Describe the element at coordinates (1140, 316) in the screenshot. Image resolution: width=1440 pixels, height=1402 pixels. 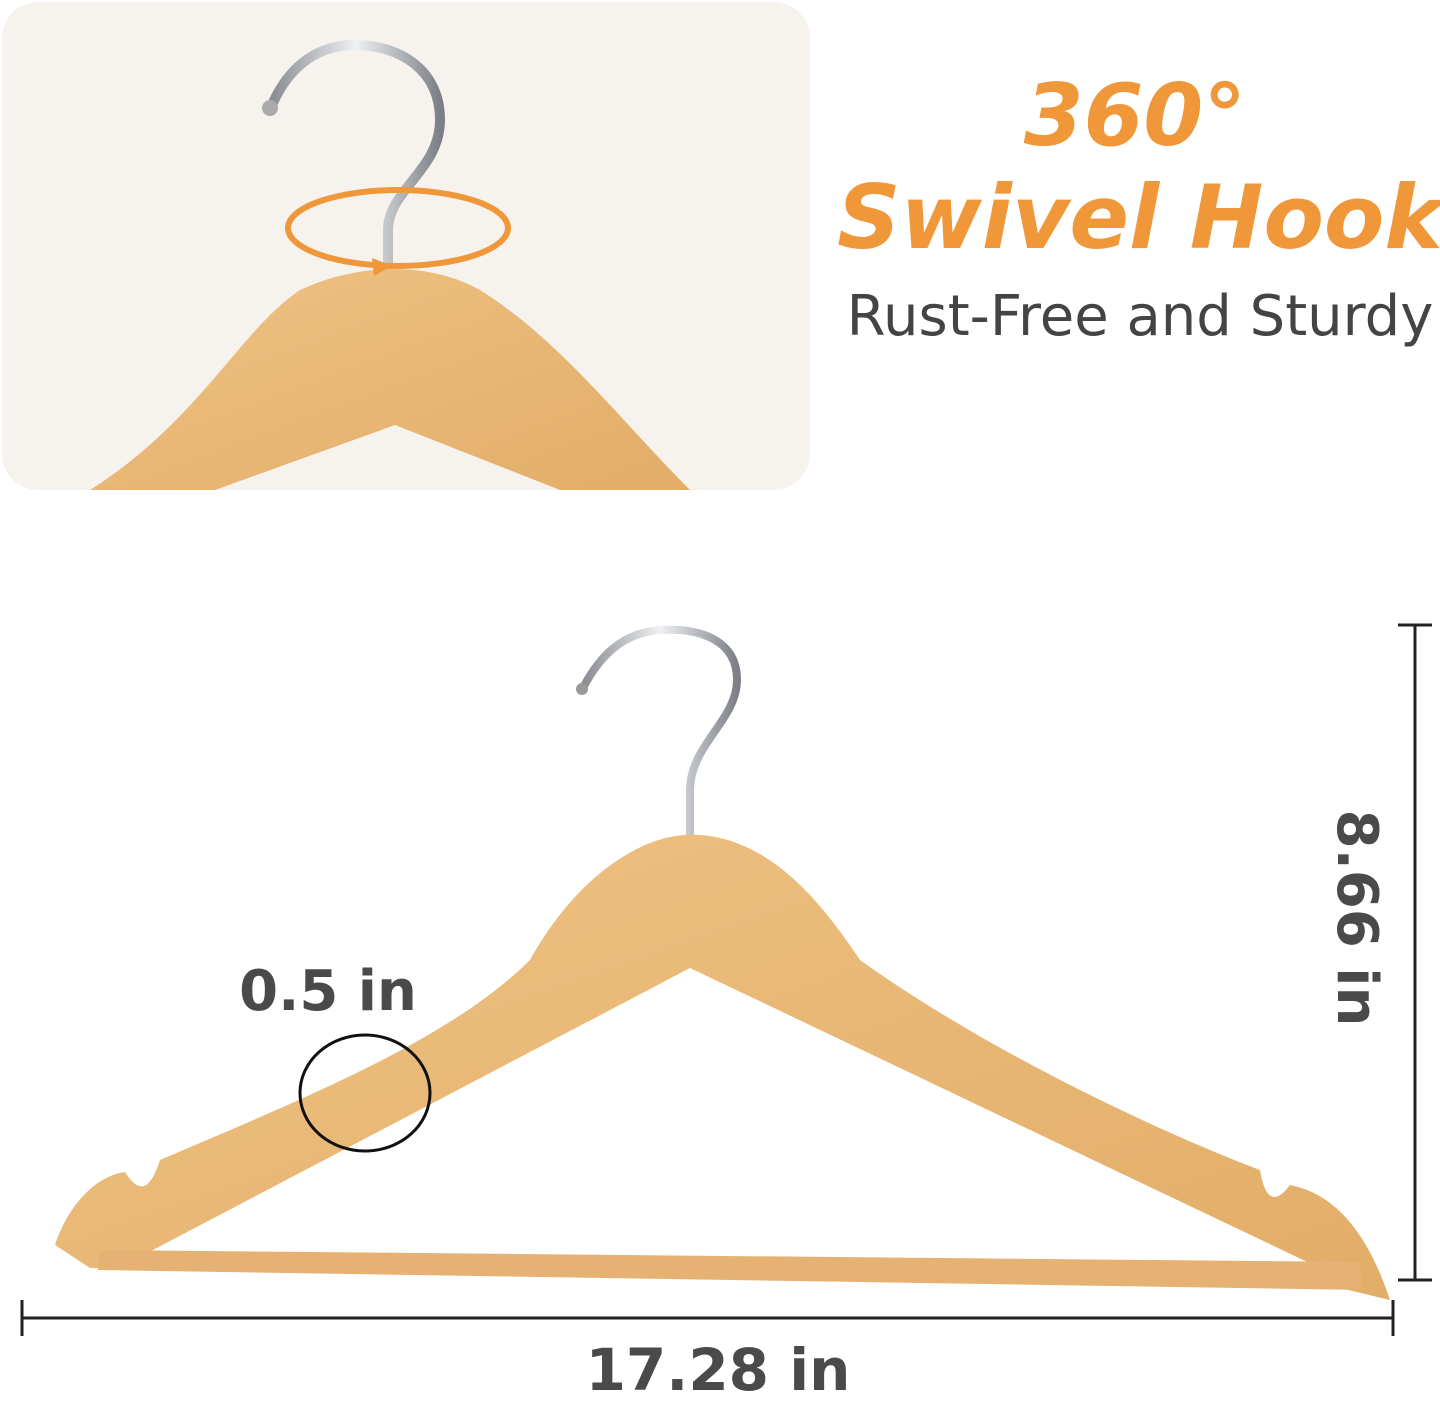
I see `header-subtitle: Rust-Free and Sturdy` at that location.